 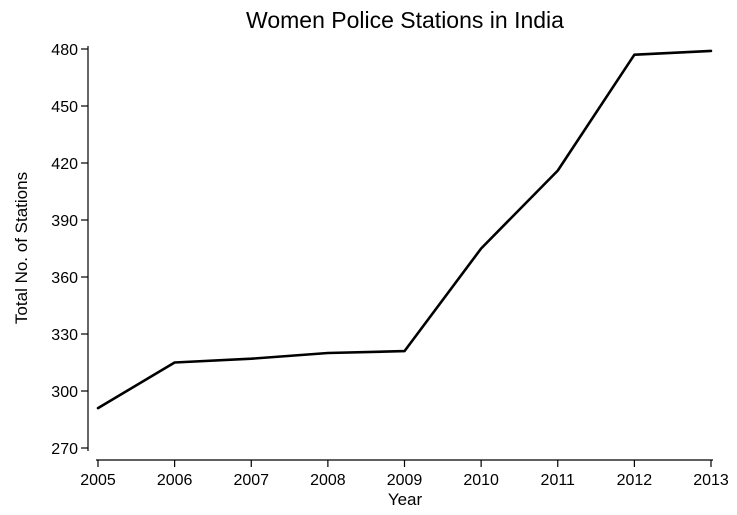 What do you see at coordinates (64, 392) in the screenshot?
I see `y-tick-label: 300` at bounding box center [64, 392].